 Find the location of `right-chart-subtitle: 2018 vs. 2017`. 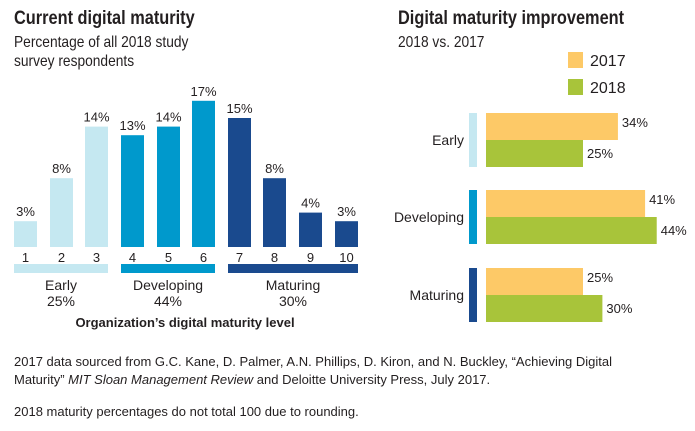

right-chart-subtitle: 2018 vs. 2017 is located at coordinates (441, 42).